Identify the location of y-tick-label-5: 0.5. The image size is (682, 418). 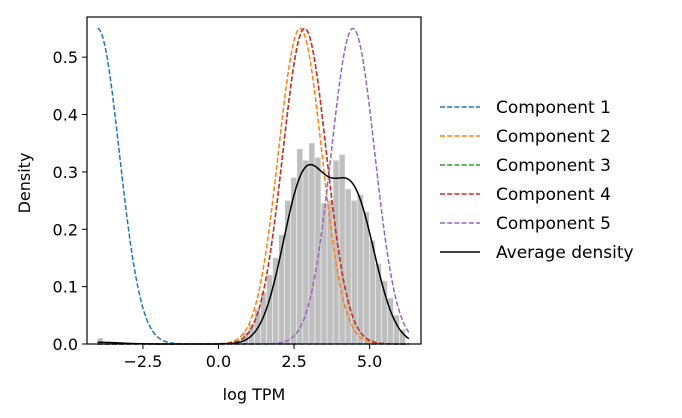
(65, 57).